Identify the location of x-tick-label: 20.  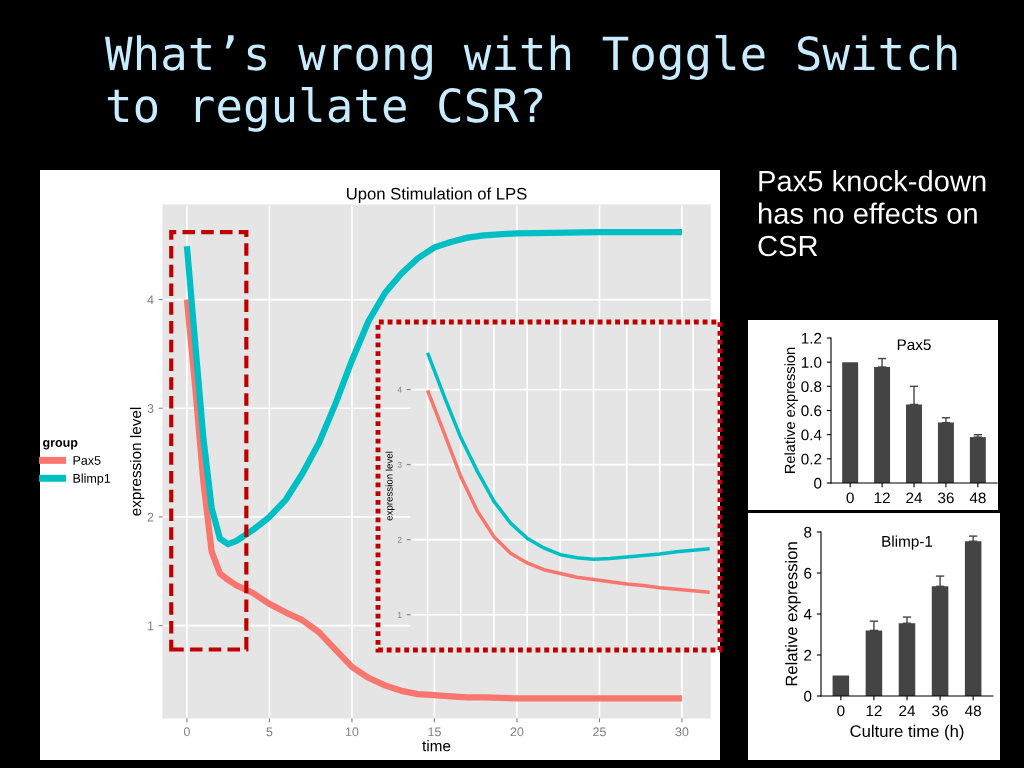
(517, 732).